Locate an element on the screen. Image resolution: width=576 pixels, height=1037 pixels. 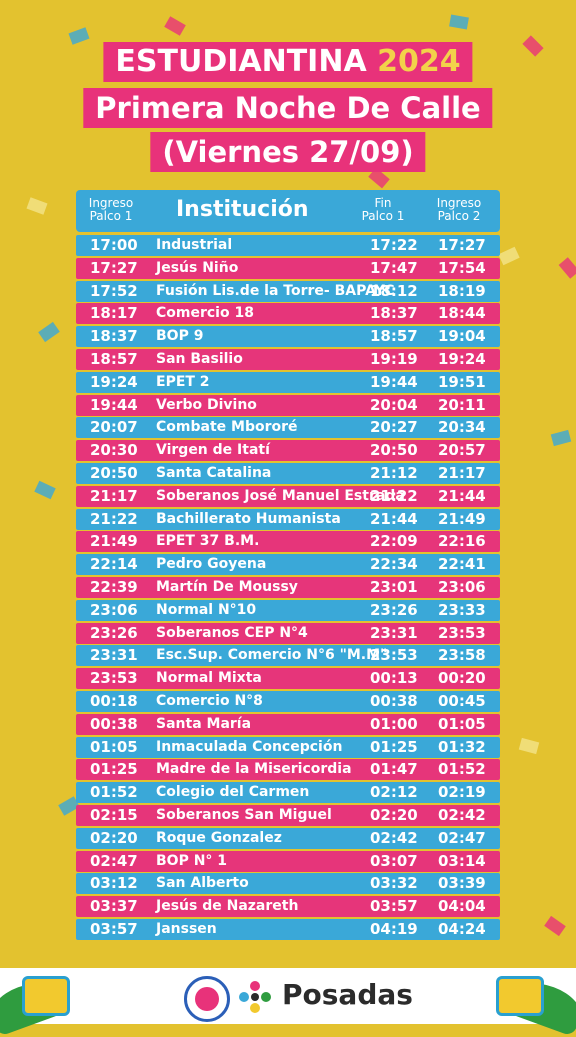
cell-ingreso-palco-2: 19:51 is located at coordinates (462, 381).